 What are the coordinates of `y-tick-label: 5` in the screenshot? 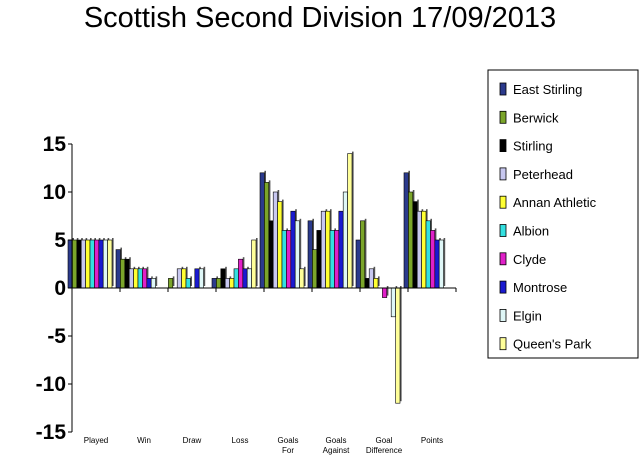 It's located at (60, 240).